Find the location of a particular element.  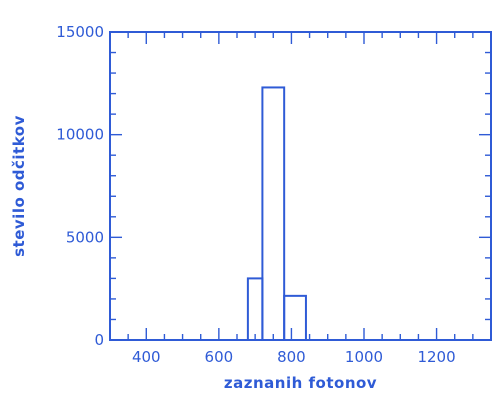

y-tick-labels: 0 5000 10000 15000 is located at coordinates (80, 186).